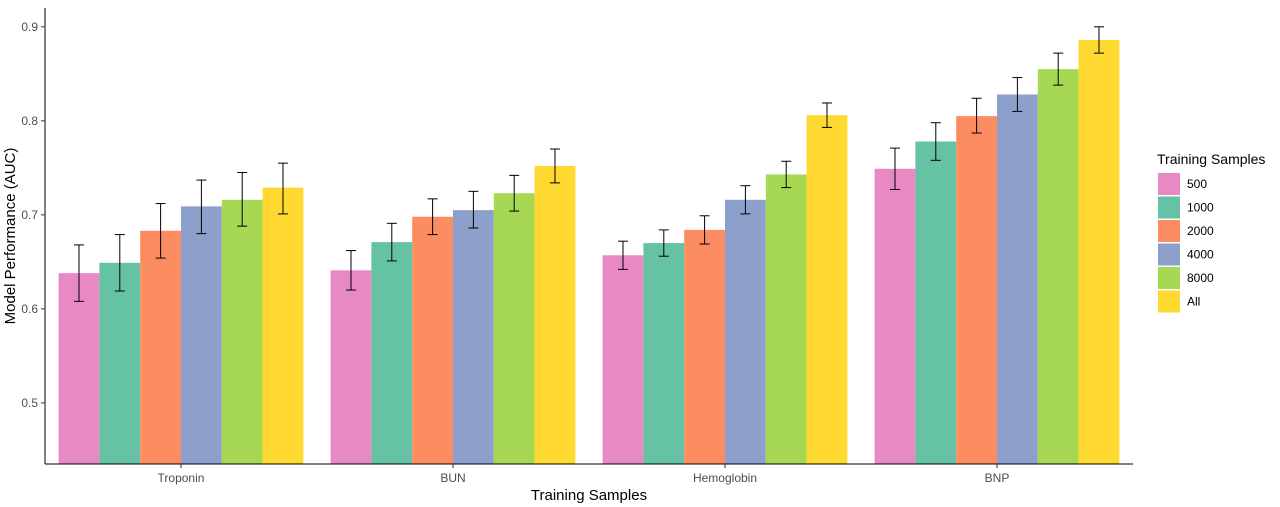 Image resolution: width=1280 pixels, height=507 pixels. I want to click on legend-label: 8000, so click(1200, 278).